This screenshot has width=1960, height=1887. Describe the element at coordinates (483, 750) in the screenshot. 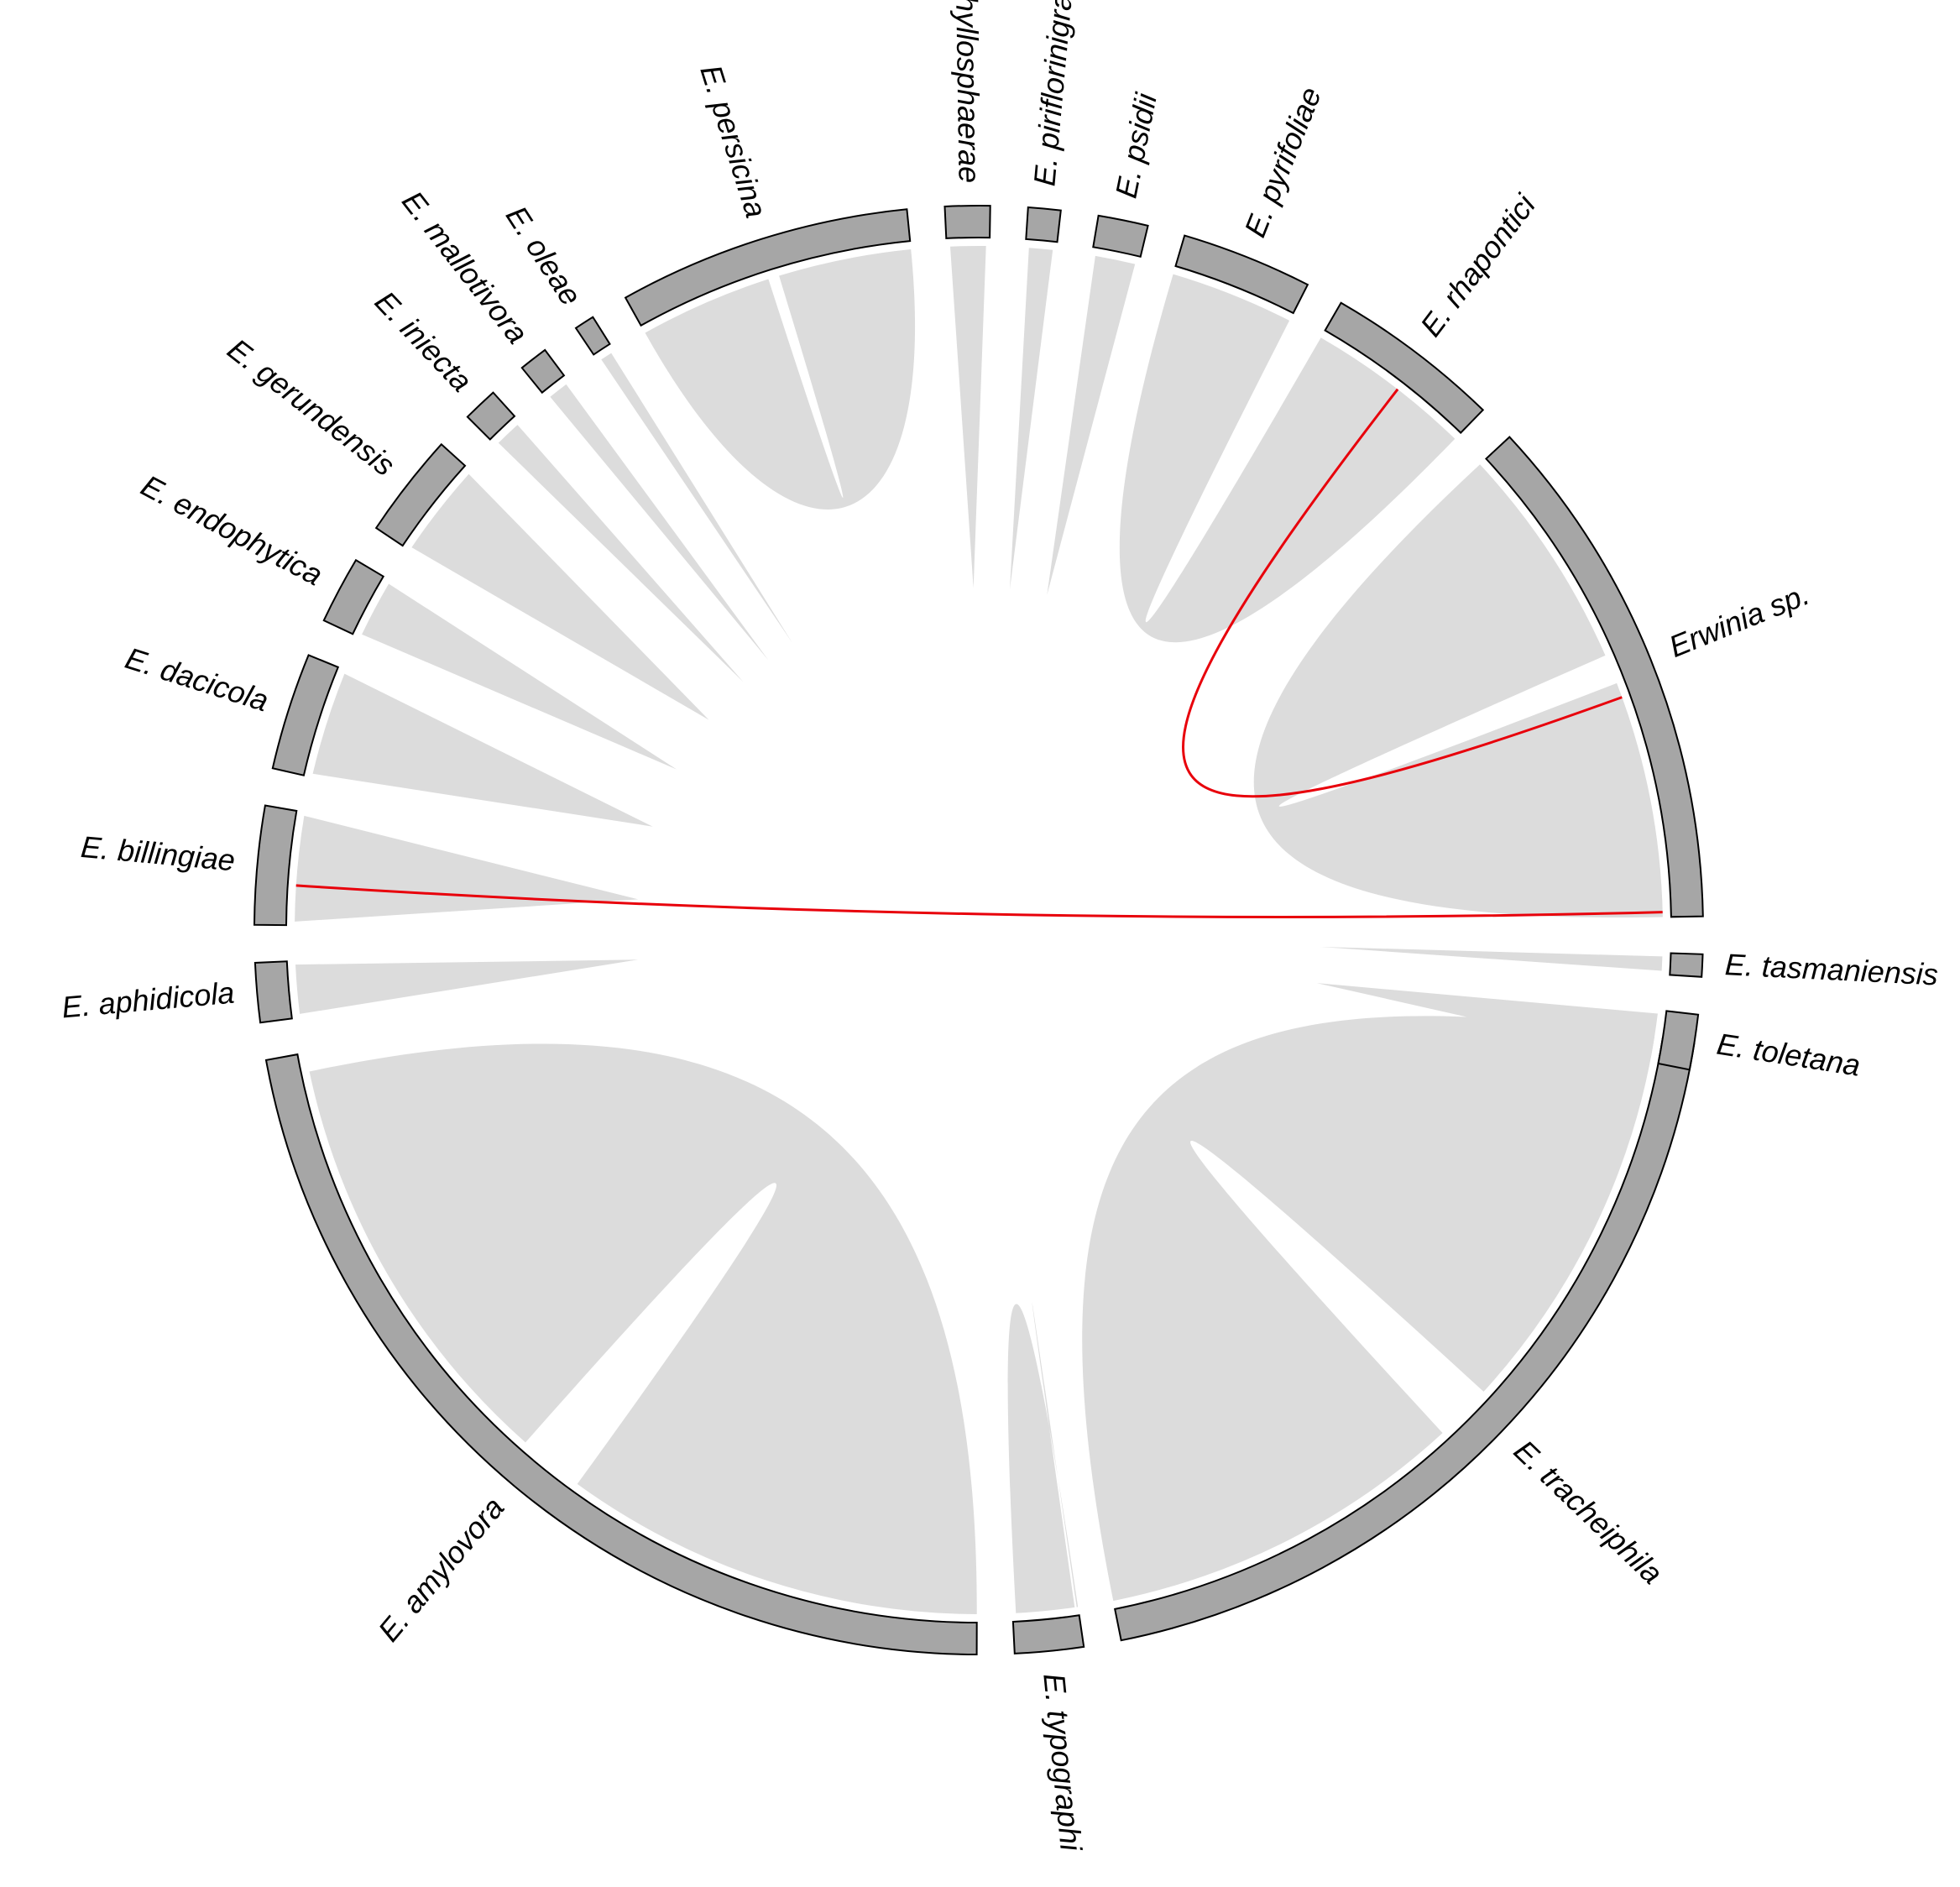

I see `chord-link-e-dacicola` at that location.